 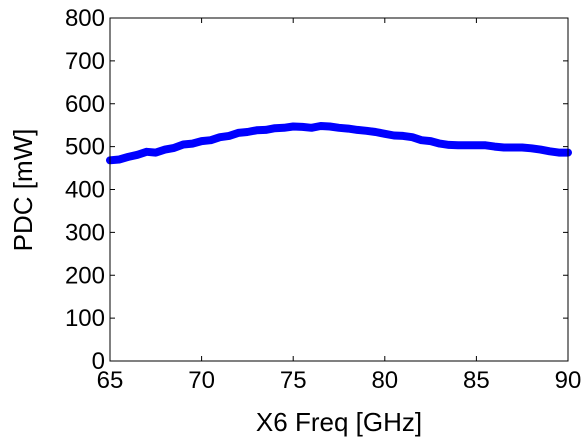 I want to click on y-tick-label: 300, so click(x=85, y=232).